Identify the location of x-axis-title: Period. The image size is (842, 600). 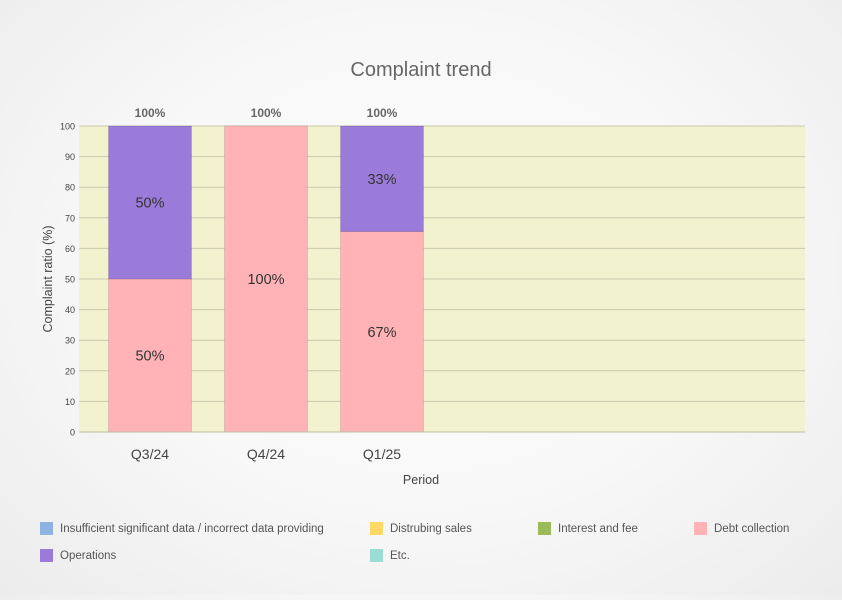
(421, 480).